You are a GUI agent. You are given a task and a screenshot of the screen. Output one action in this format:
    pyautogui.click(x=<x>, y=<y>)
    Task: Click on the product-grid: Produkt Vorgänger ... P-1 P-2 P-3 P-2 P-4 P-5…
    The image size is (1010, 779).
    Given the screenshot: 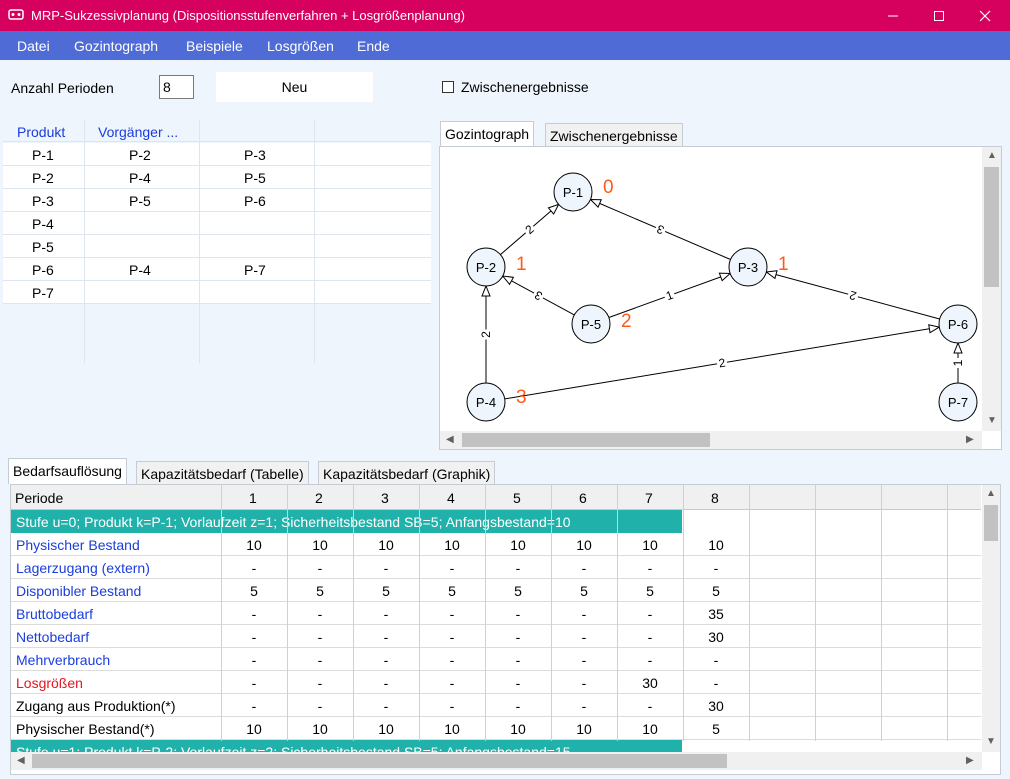 What is the action you would take?
    pyautogui.click(x=217, y=242)
    